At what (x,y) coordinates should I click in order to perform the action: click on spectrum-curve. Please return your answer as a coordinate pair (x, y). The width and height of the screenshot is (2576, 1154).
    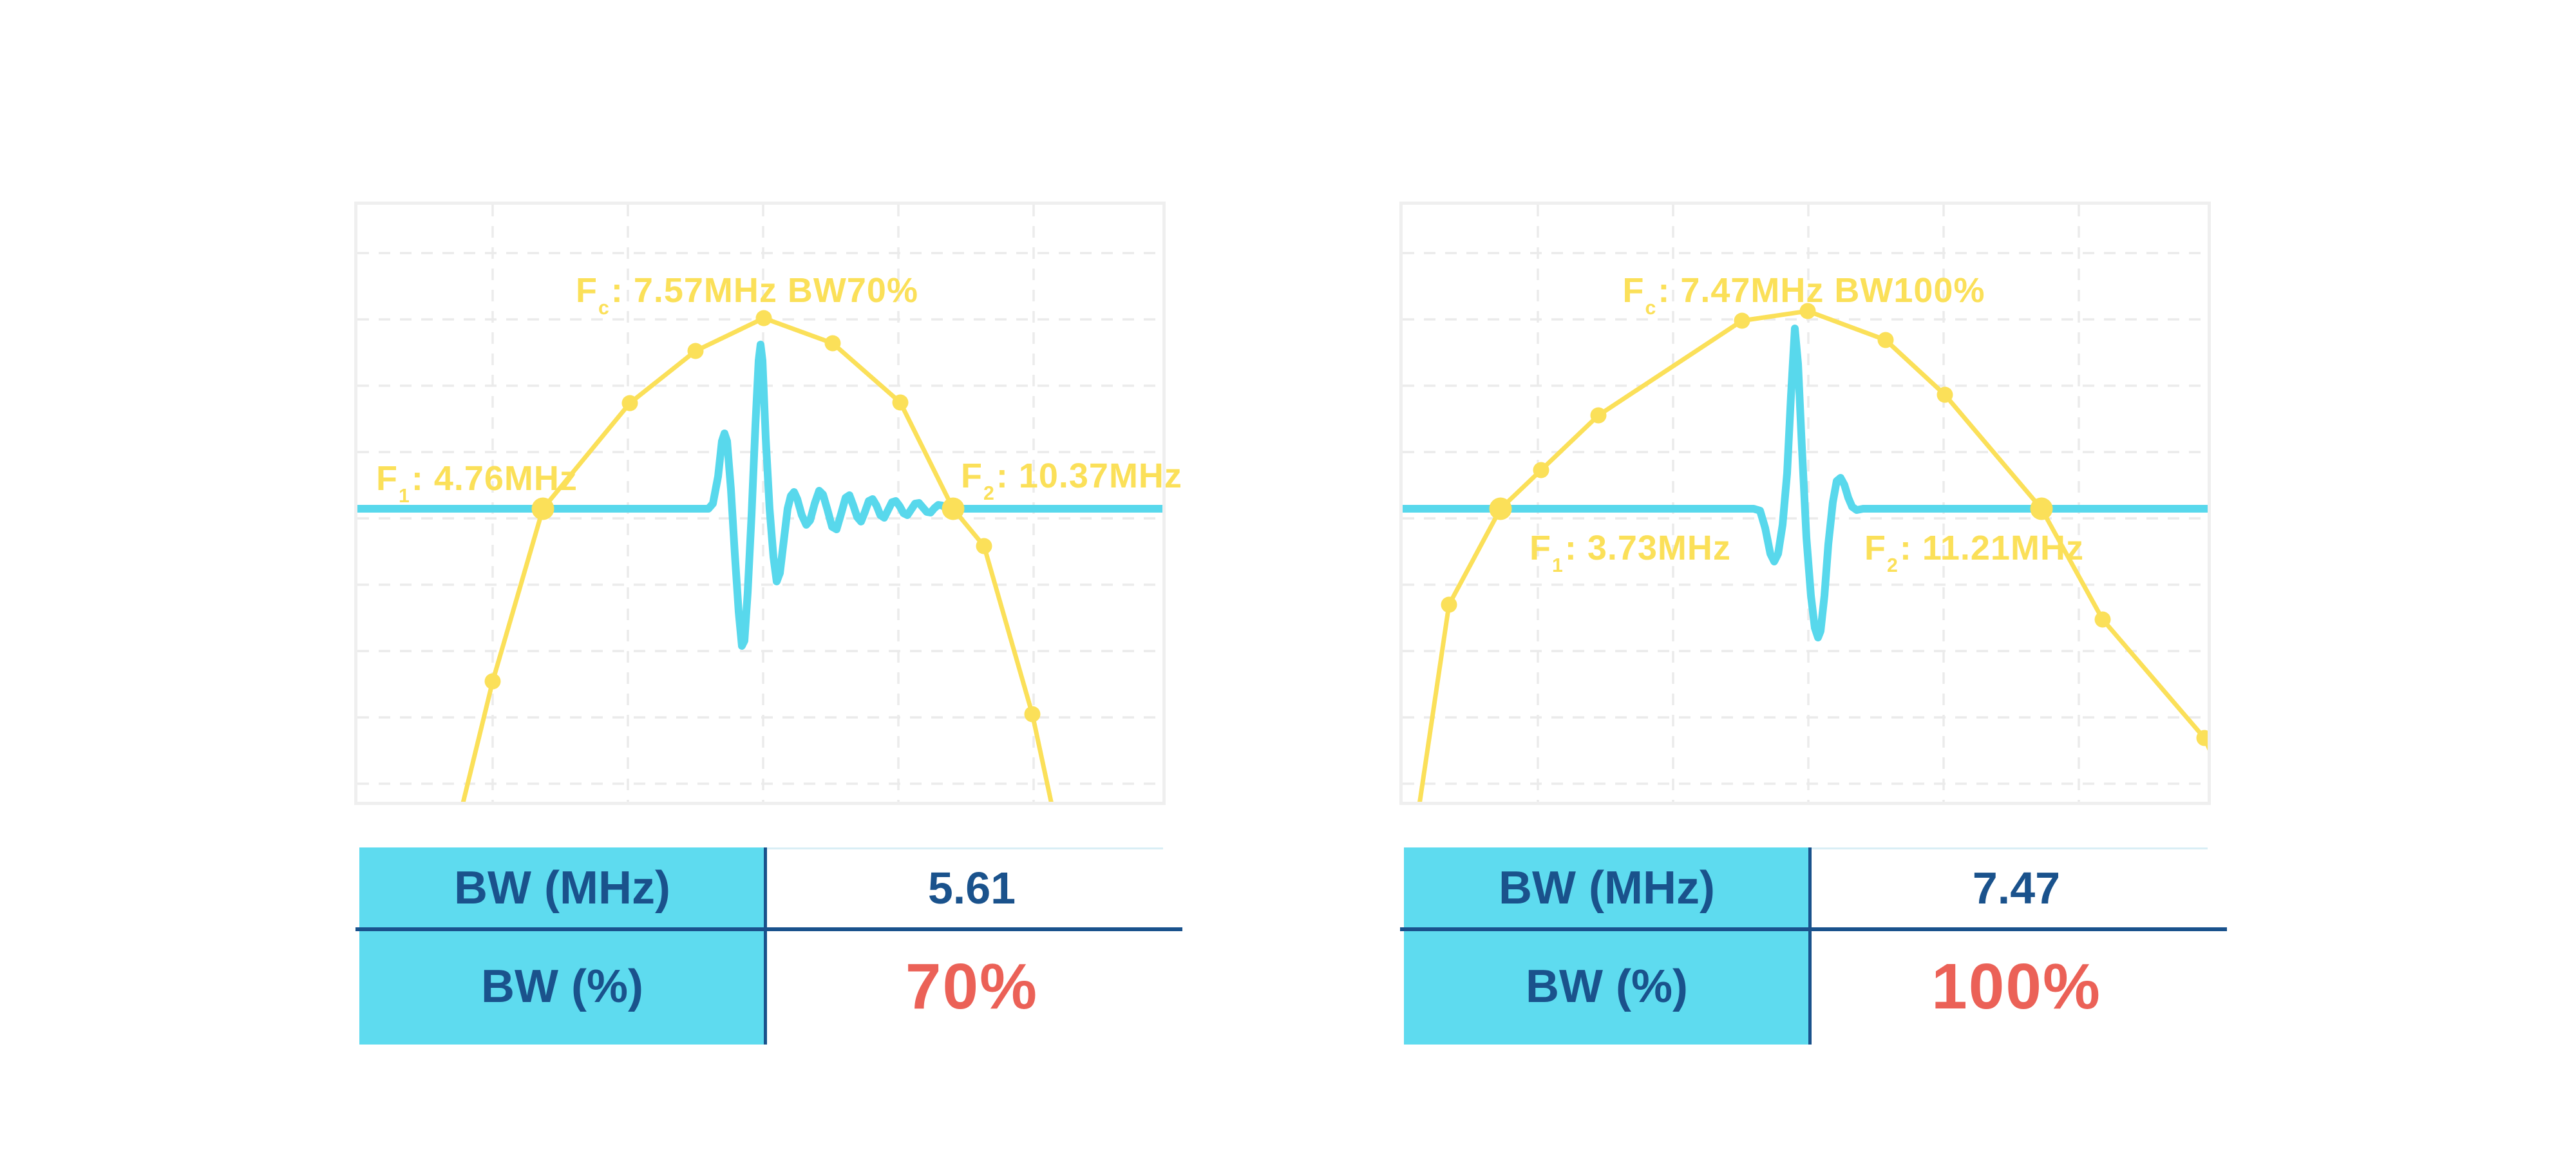
    Looking at the image, I should click on (757, 559).